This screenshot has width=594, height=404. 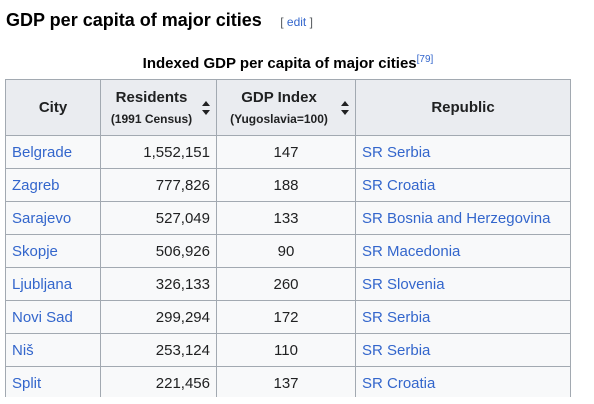 I want to click on city-cell: Sarajevo, so click(x=53, y=218).